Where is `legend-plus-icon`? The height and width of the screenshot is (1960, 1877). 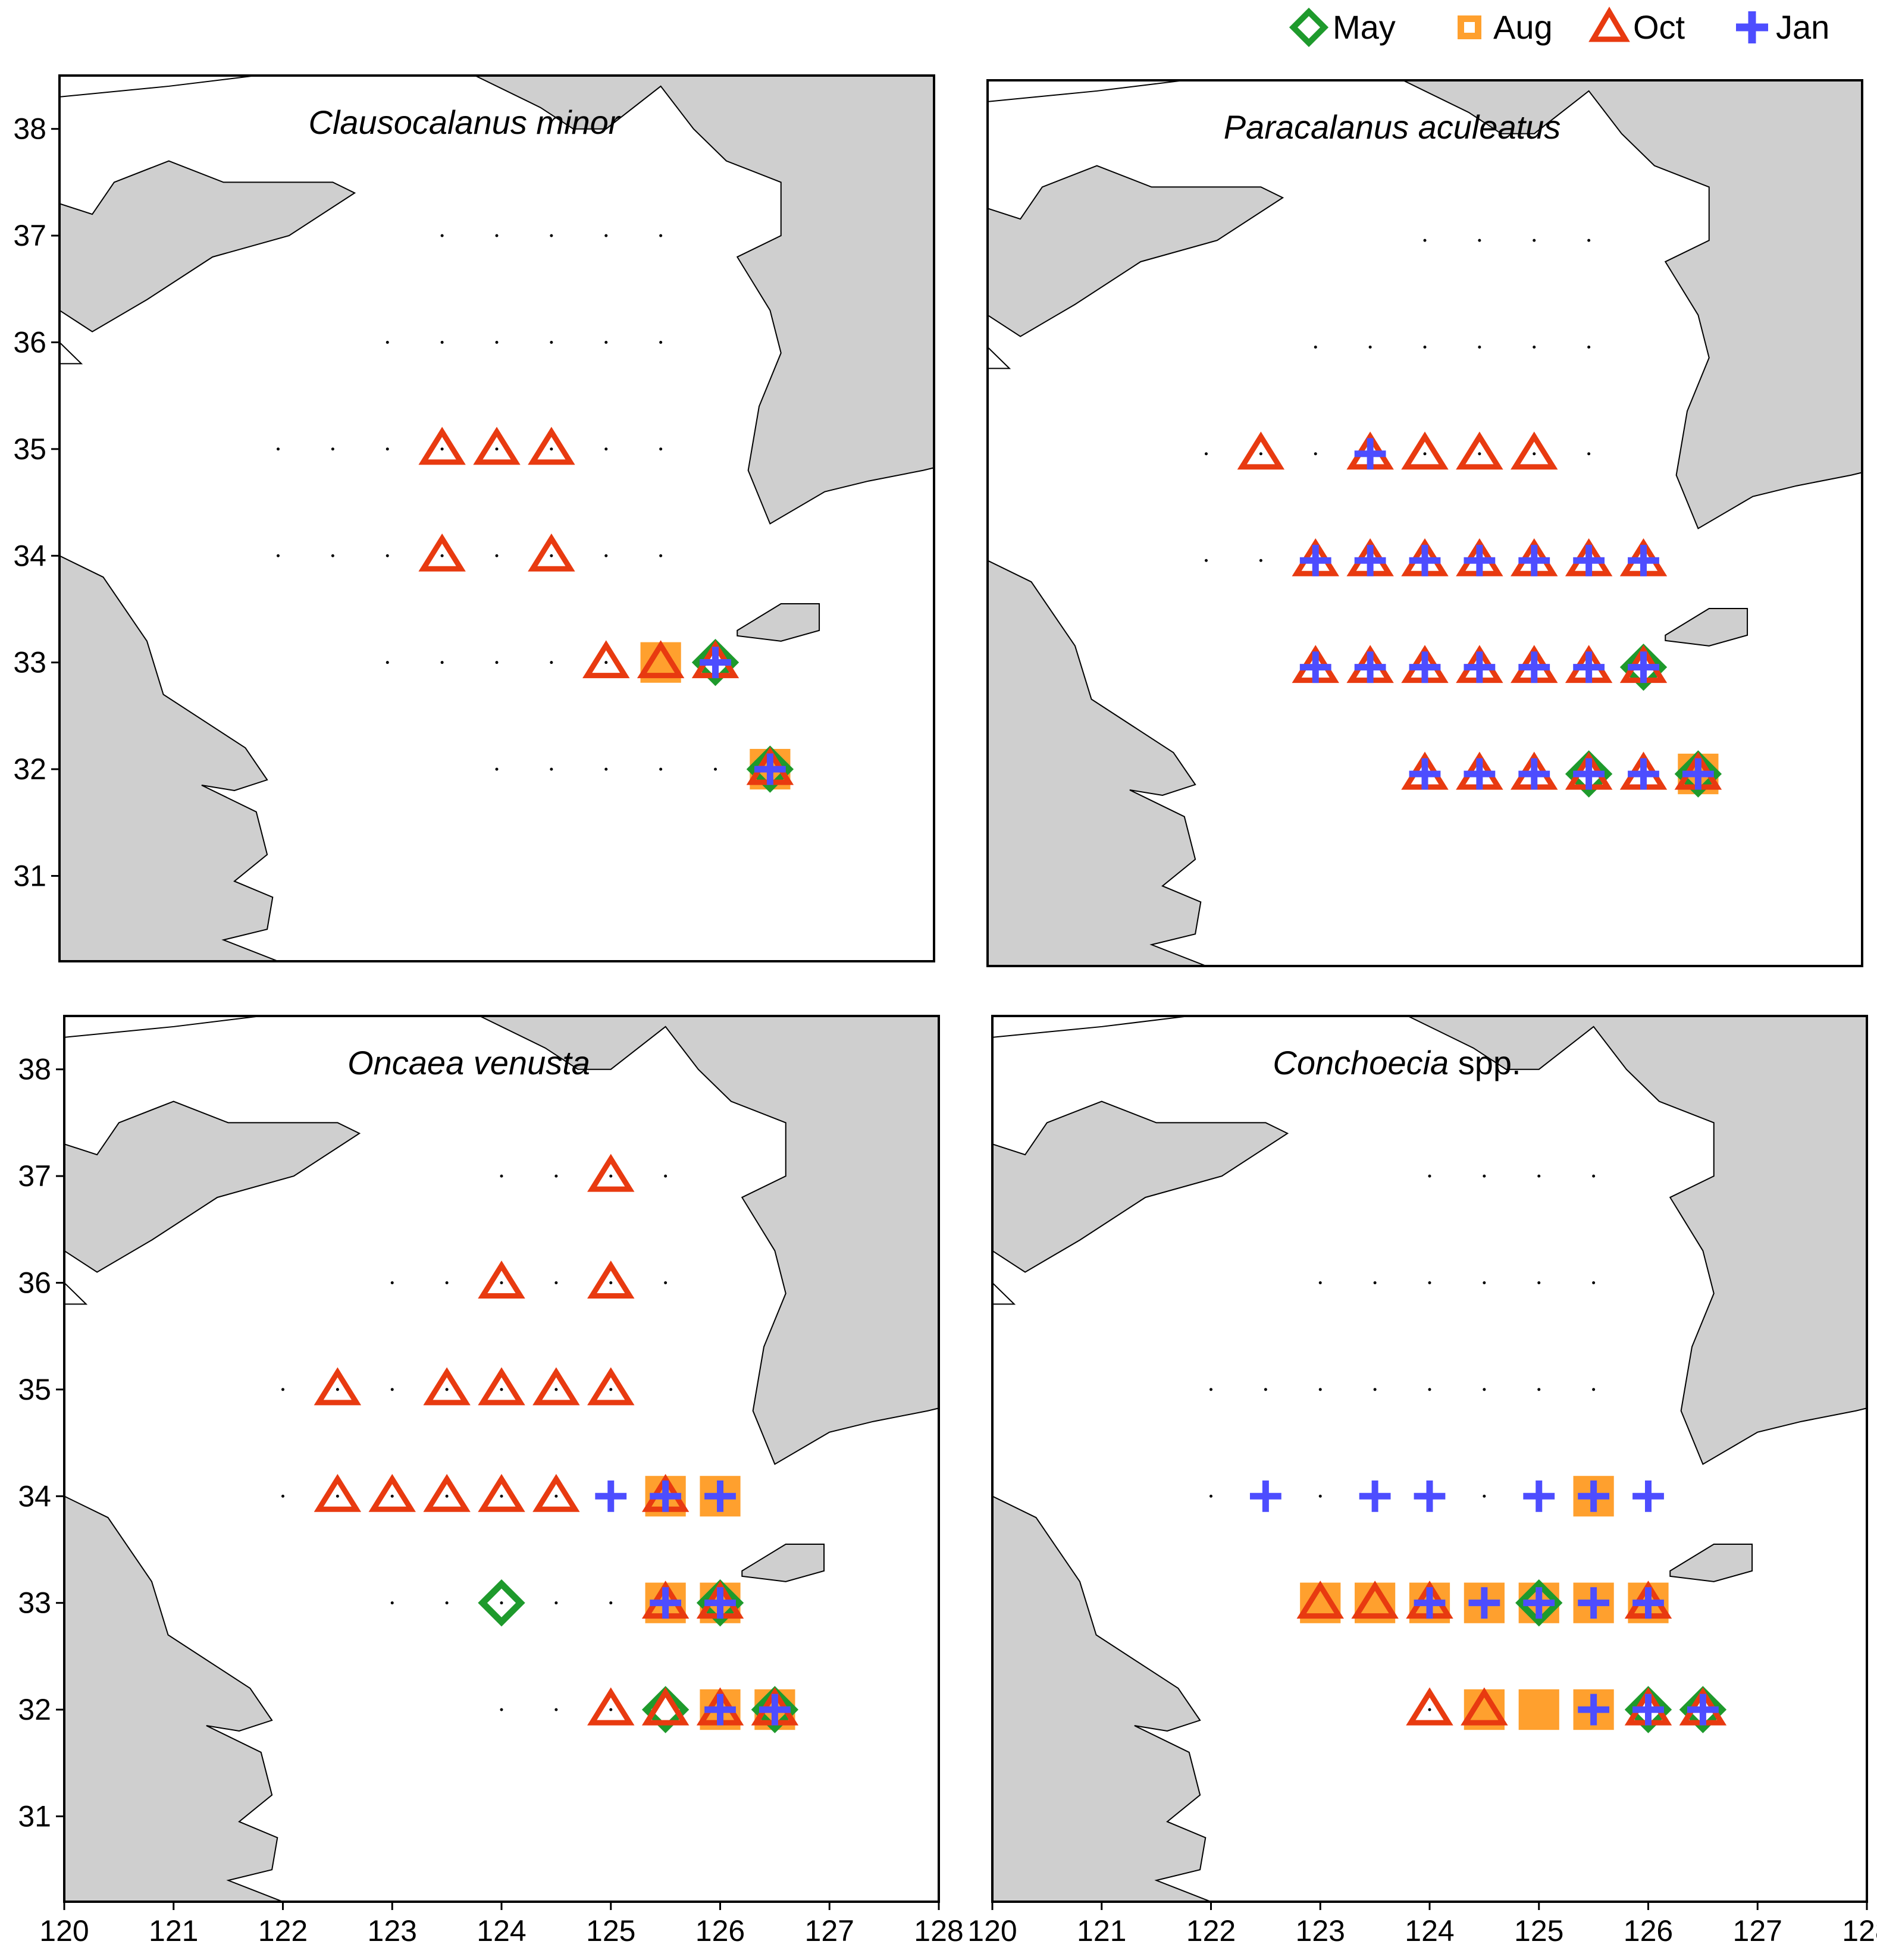 legend-plus-icon is located at coordinates (1752, 27).